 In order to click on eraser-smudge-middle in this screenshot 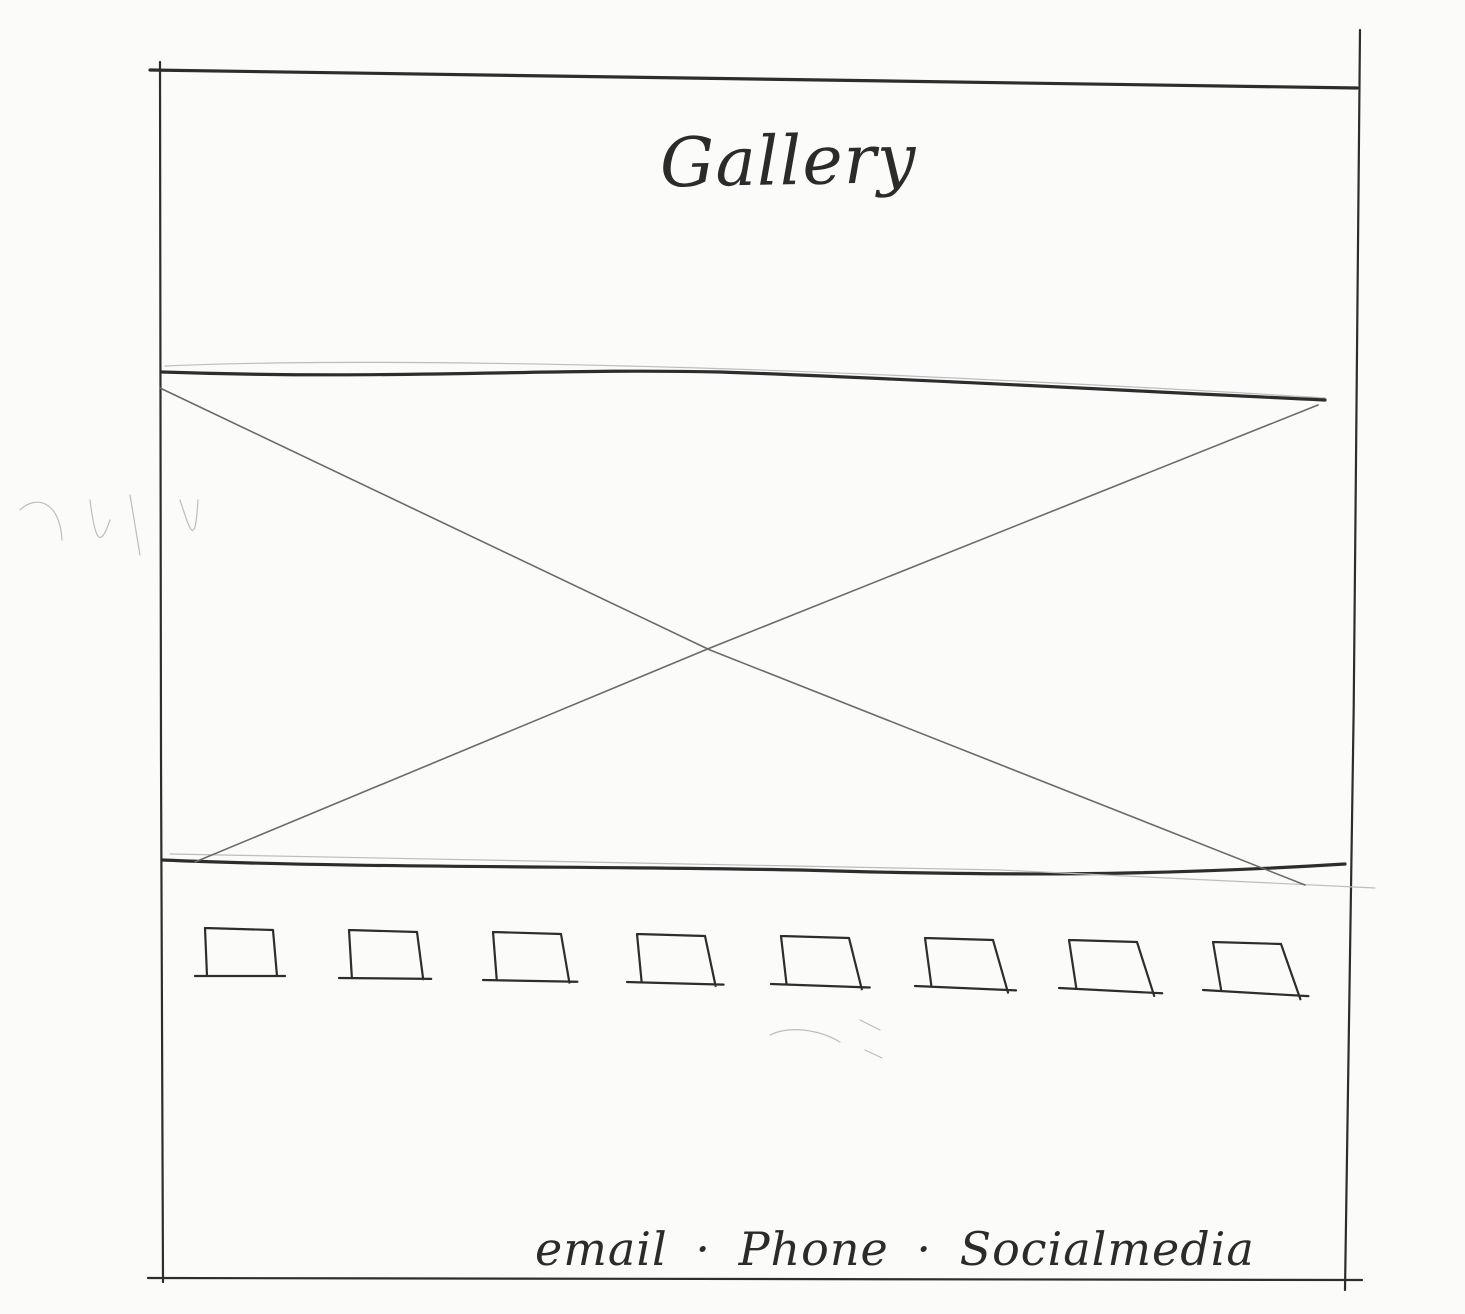, I will do `click(826, 1039)`.